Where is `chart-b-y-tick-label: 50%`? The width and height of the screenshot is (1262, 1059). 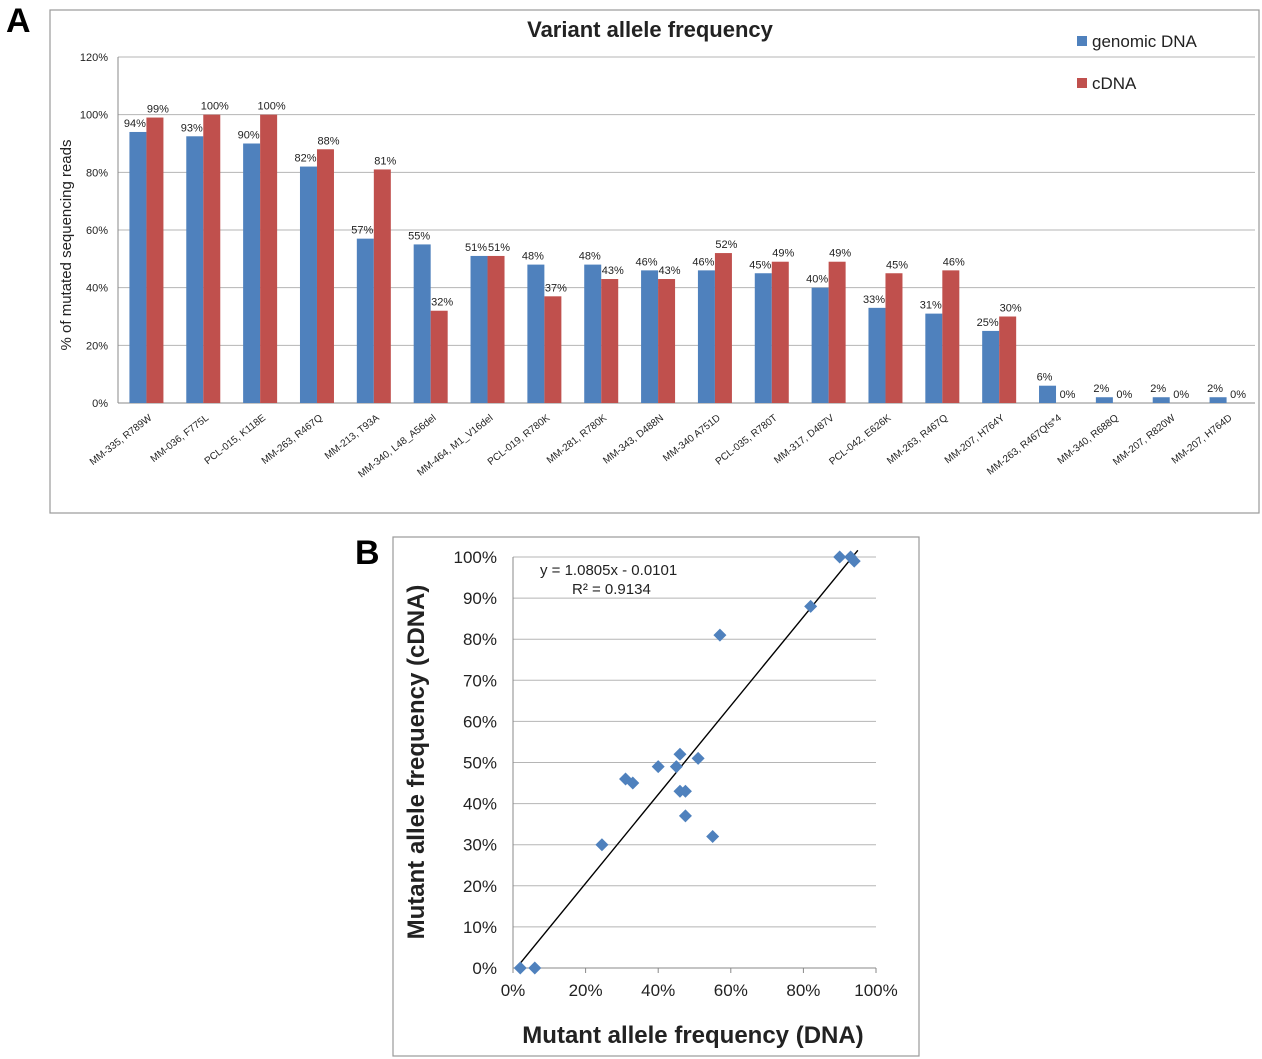
chart-b-y-tick-label: 50% is located at coordinates (480, 763).